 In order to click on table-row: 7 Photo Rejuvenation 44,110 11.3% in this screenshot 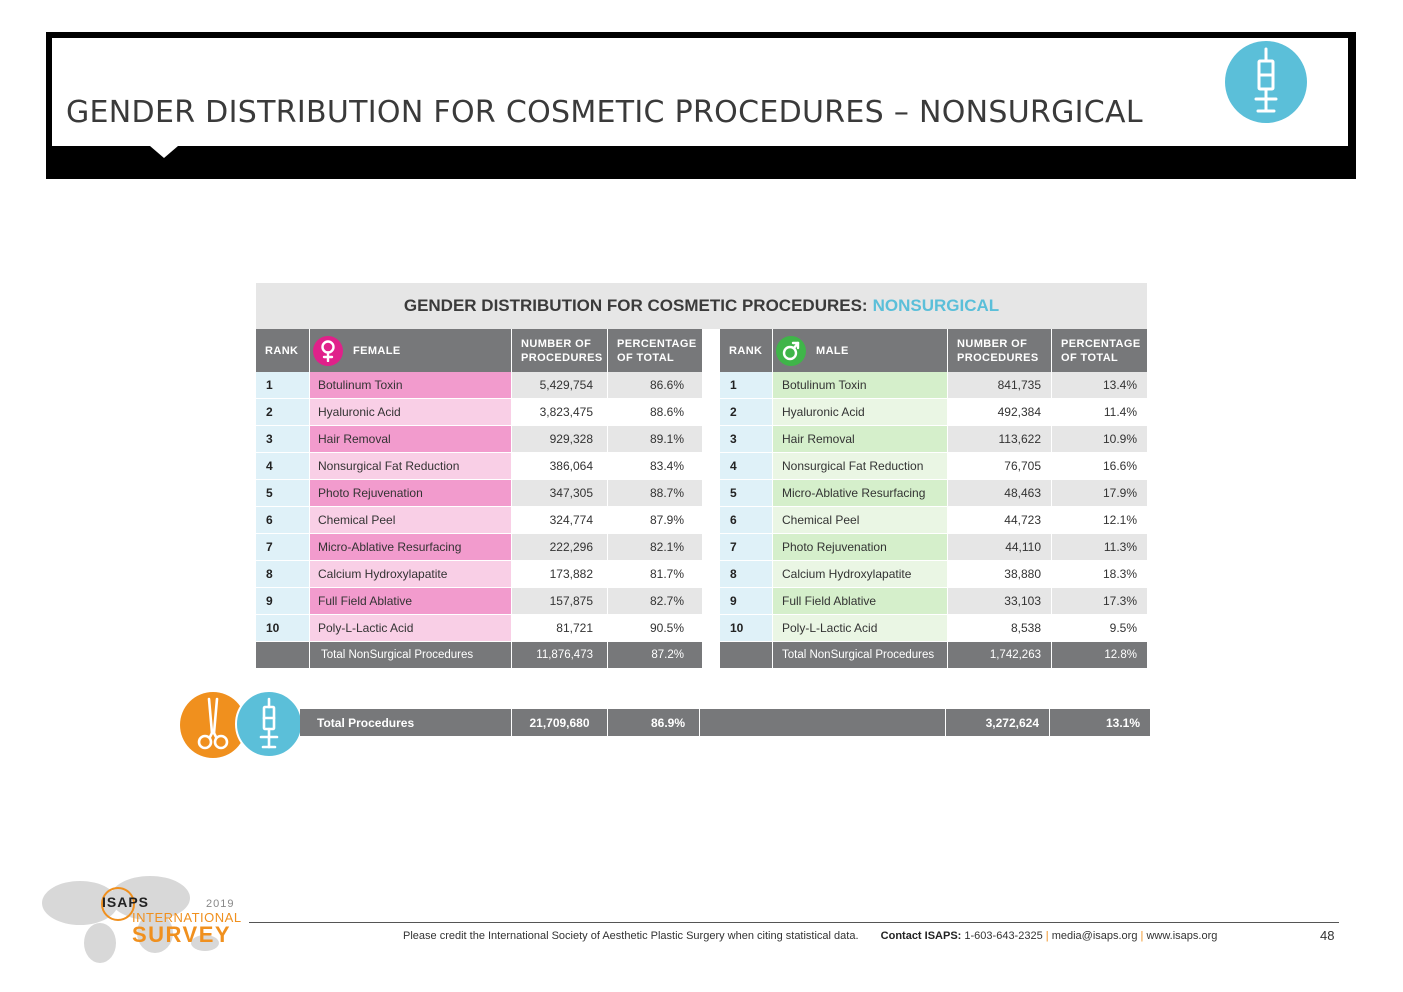, I will do `click(933, 547)`.